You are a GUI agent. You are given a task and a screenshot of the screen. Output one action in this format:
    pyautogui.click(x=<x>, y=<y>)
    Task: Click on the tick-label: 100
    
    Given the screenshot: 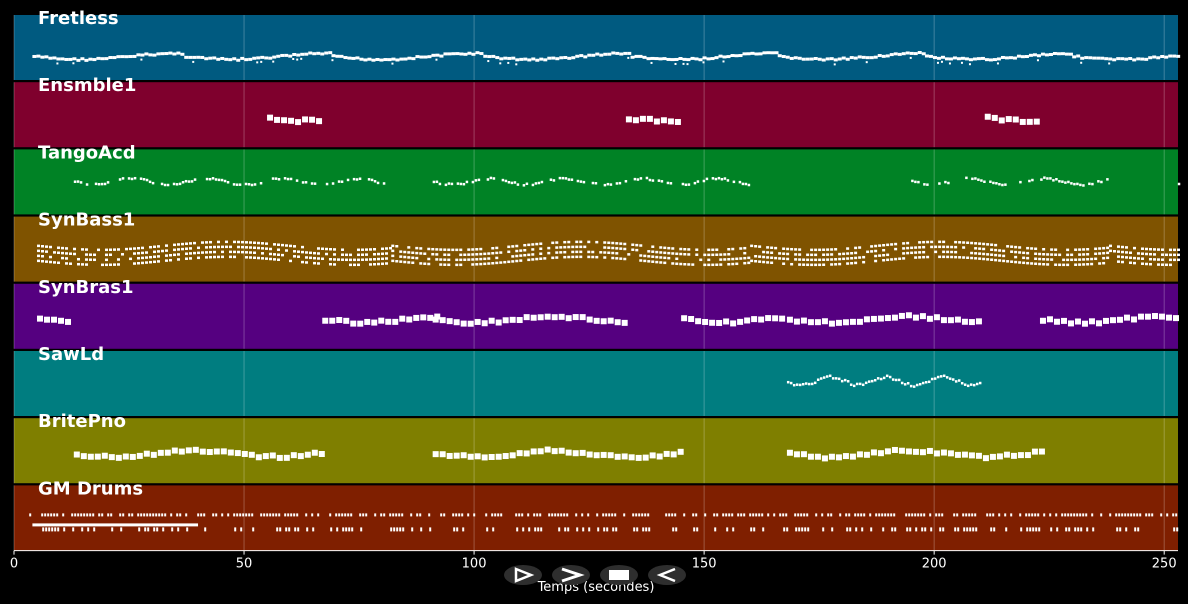 What is the action you would take?
    pyautogui.click(x=474, y=564)
    